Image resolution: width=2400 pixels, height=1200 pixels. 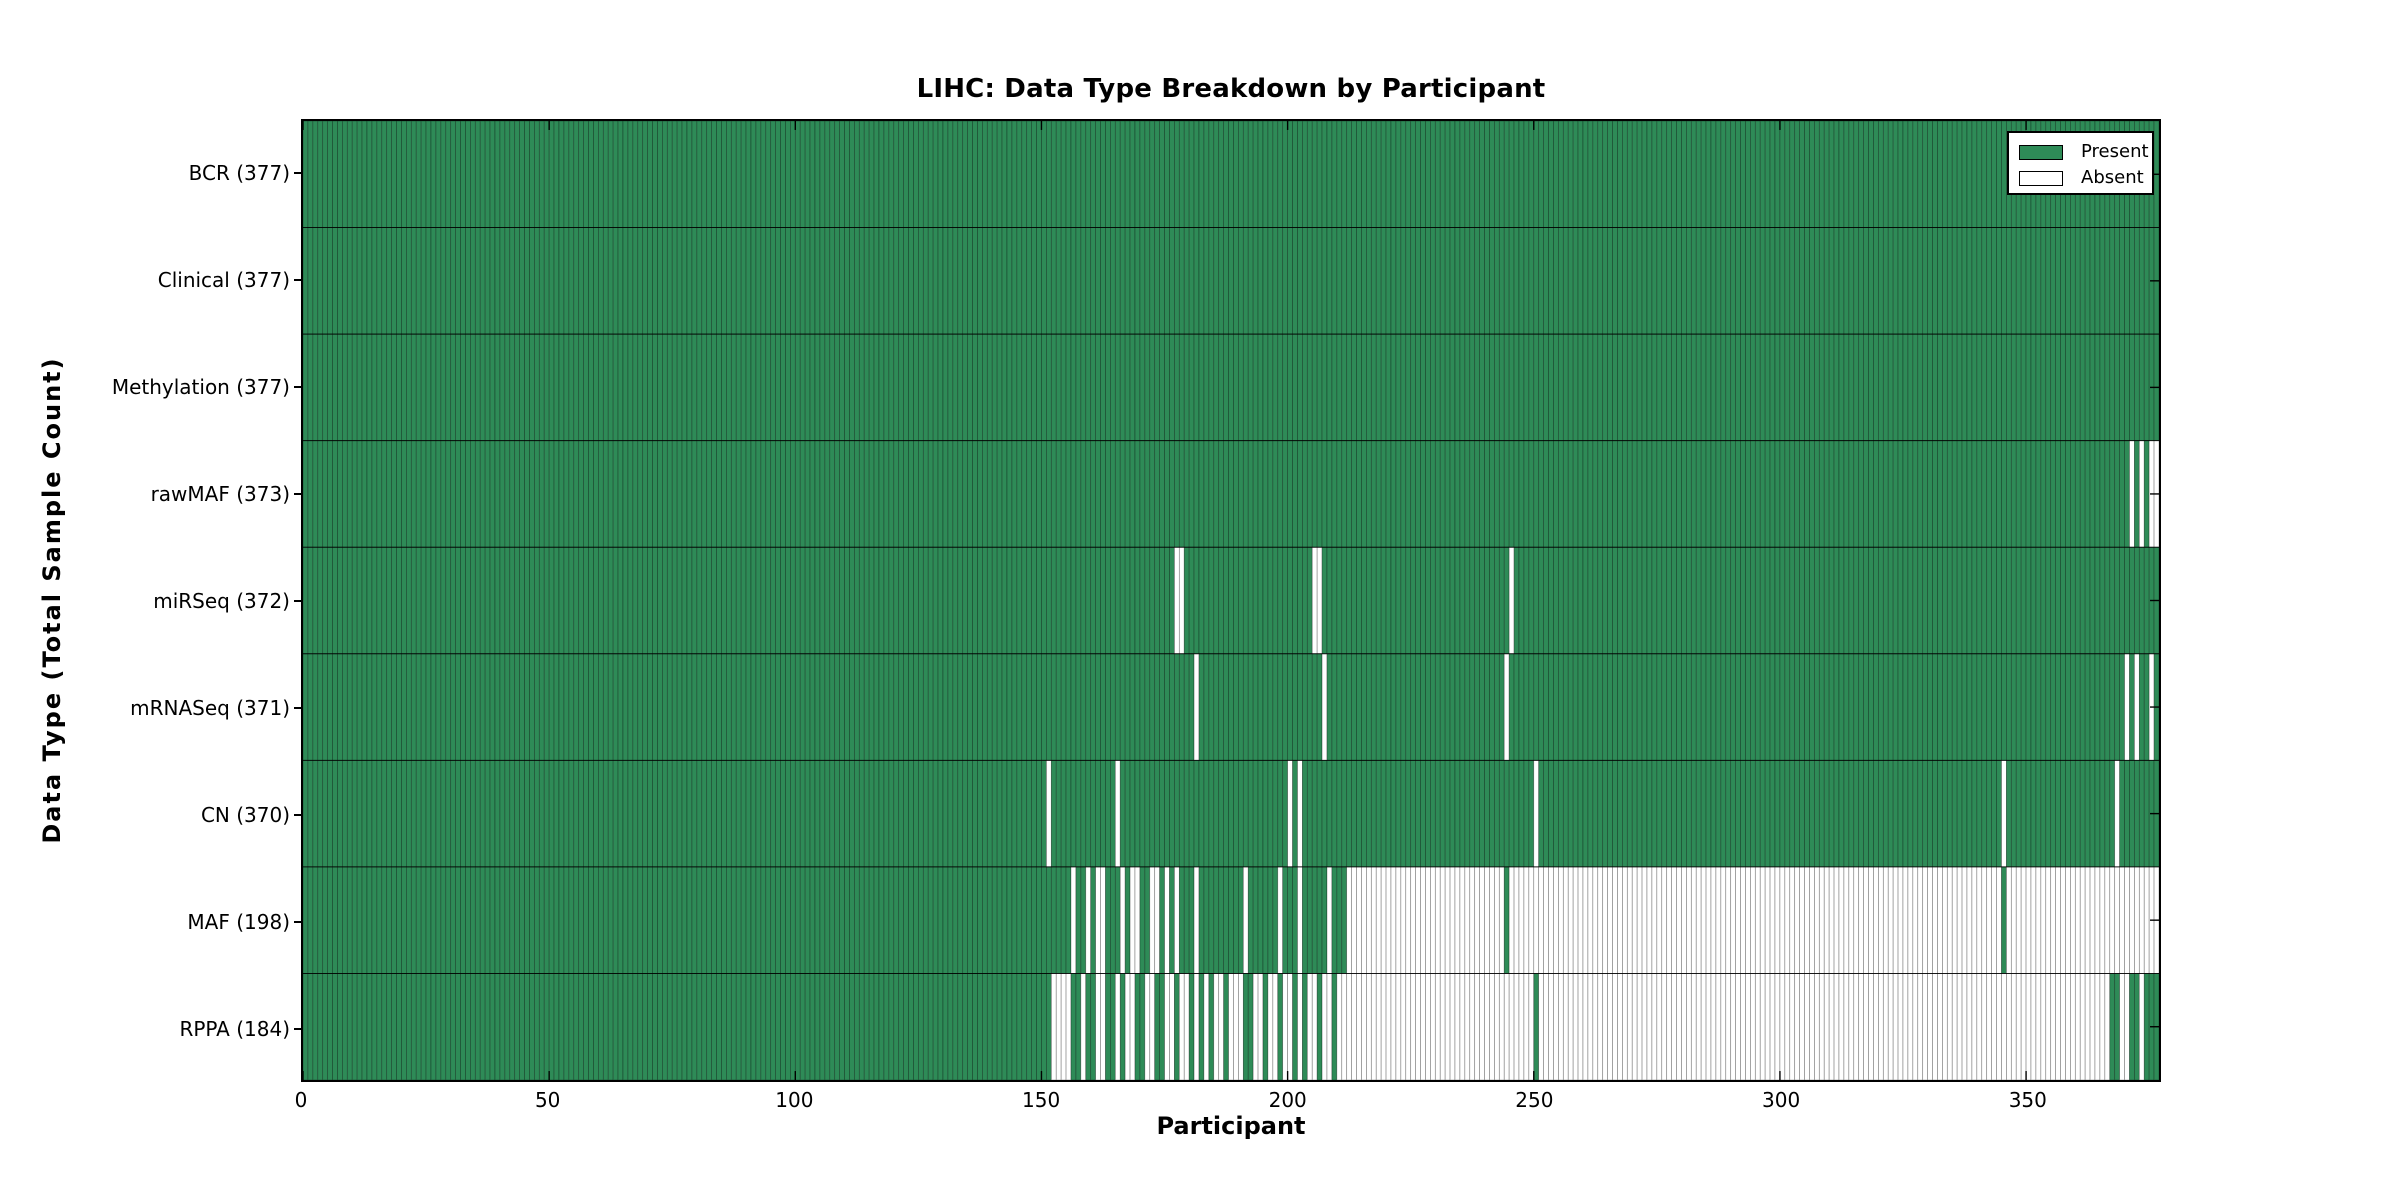 What do you see at coordinates (1231, 1026) in the screenshot?
I see `heatmap-row-RPPA` at bounding box center [1231, 1026].